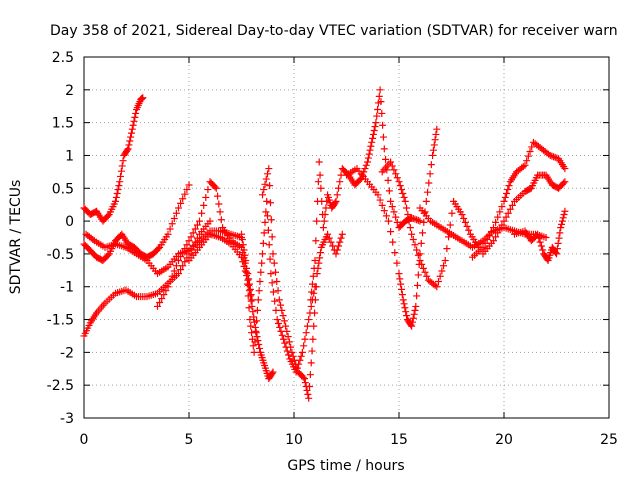 The width and height of the screenshot is (640, 480). I want to click on series-satellite-track-C, so click(147, 278).